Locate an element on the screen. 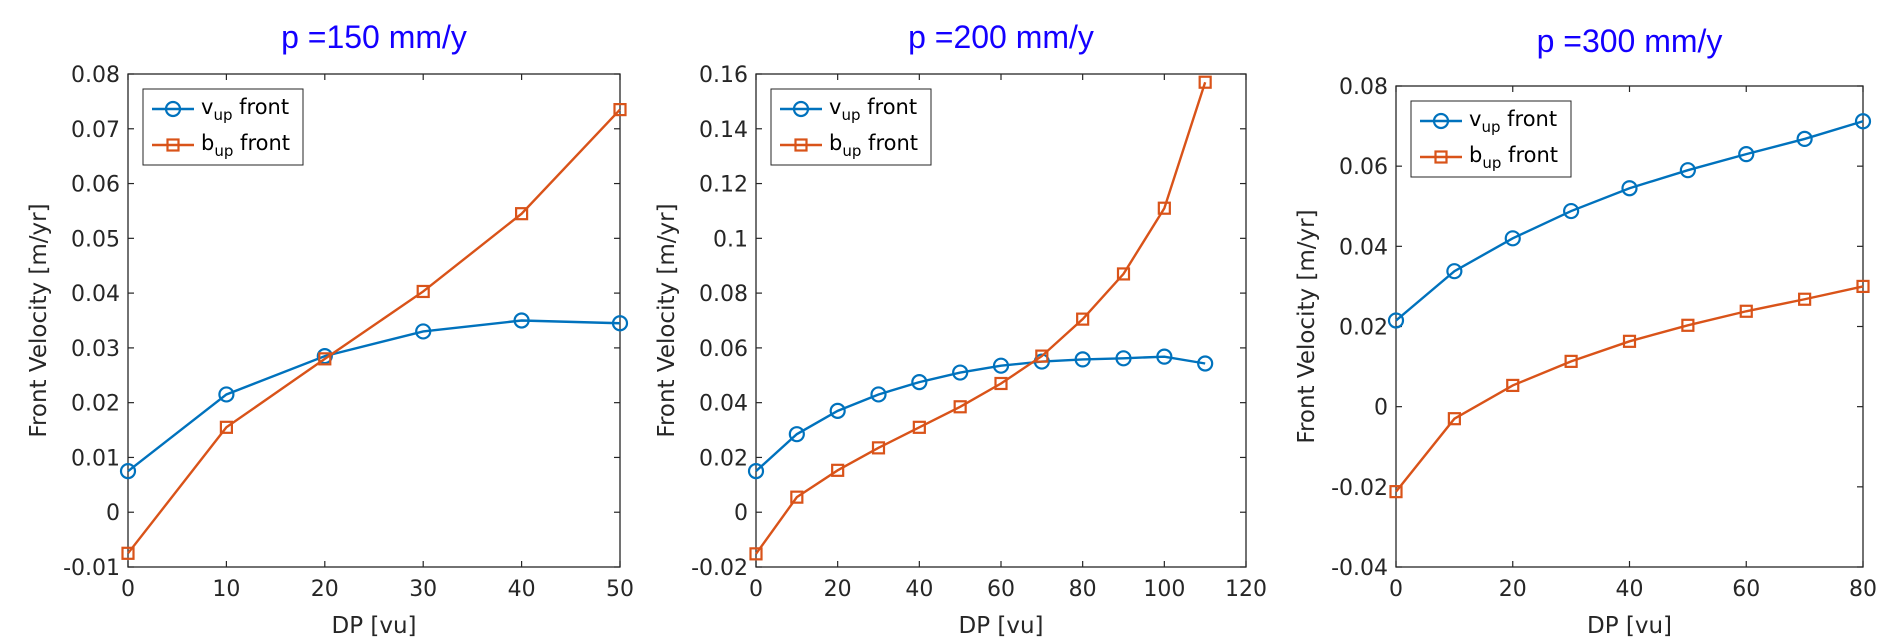 The width and height of the screenshot is (1894, 638). x-tick-label: 120 is located at coordinates (1246, 589).